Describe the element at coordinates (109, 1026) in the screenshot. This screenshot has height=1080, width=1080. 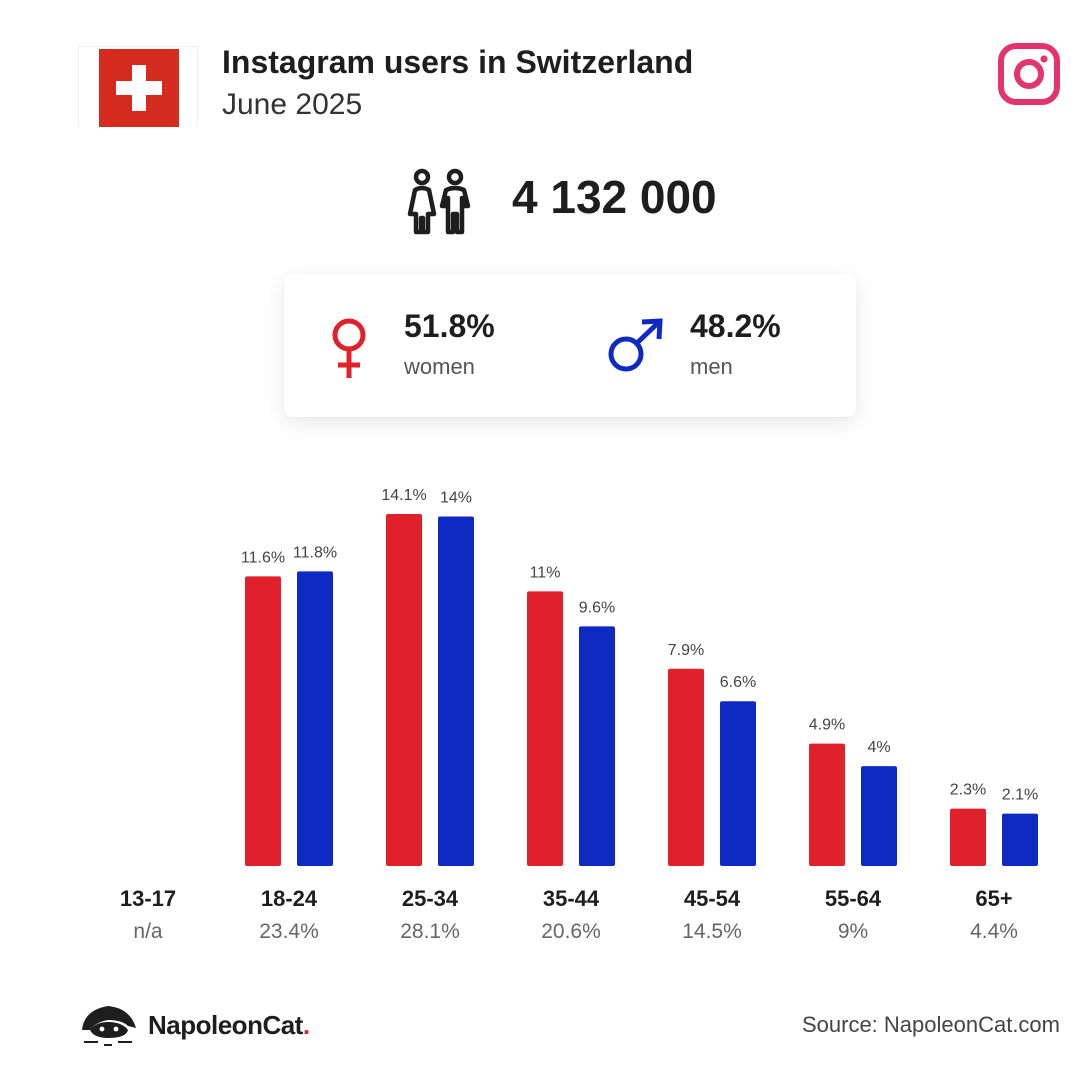
I see `napoleoncat-logo-icon` at that location.